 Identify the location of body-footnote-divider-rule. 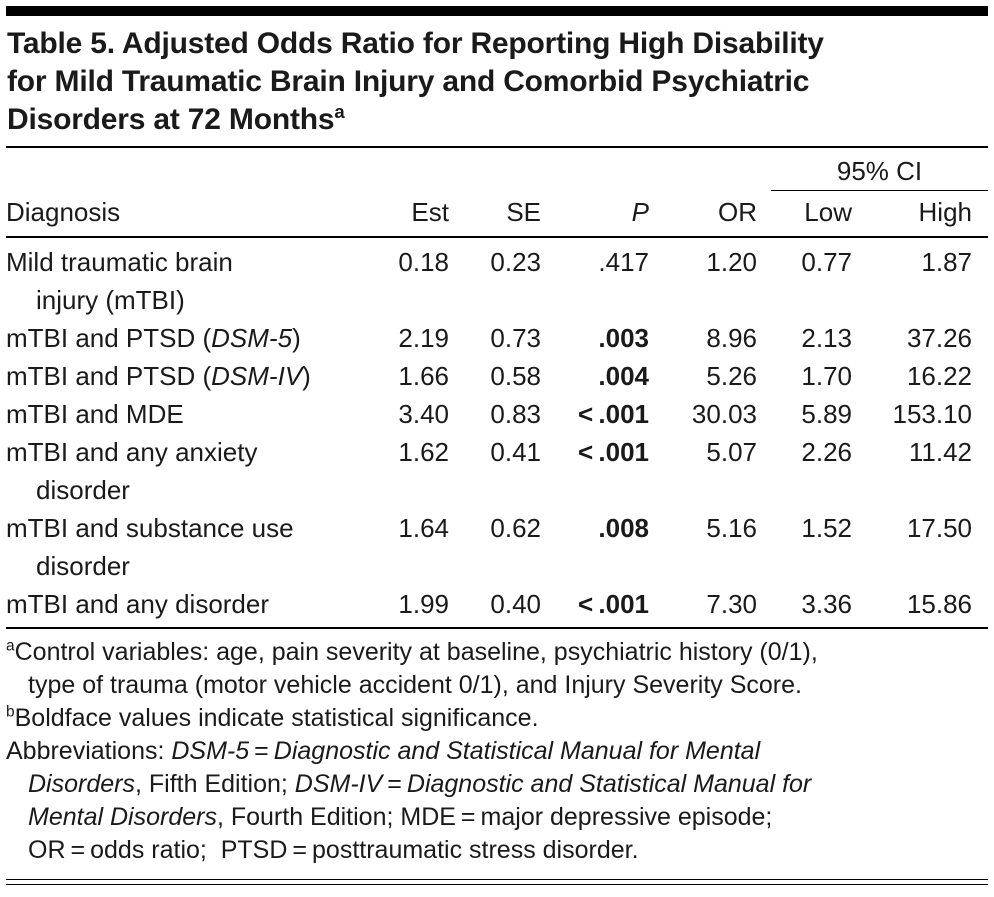
(497, 628).